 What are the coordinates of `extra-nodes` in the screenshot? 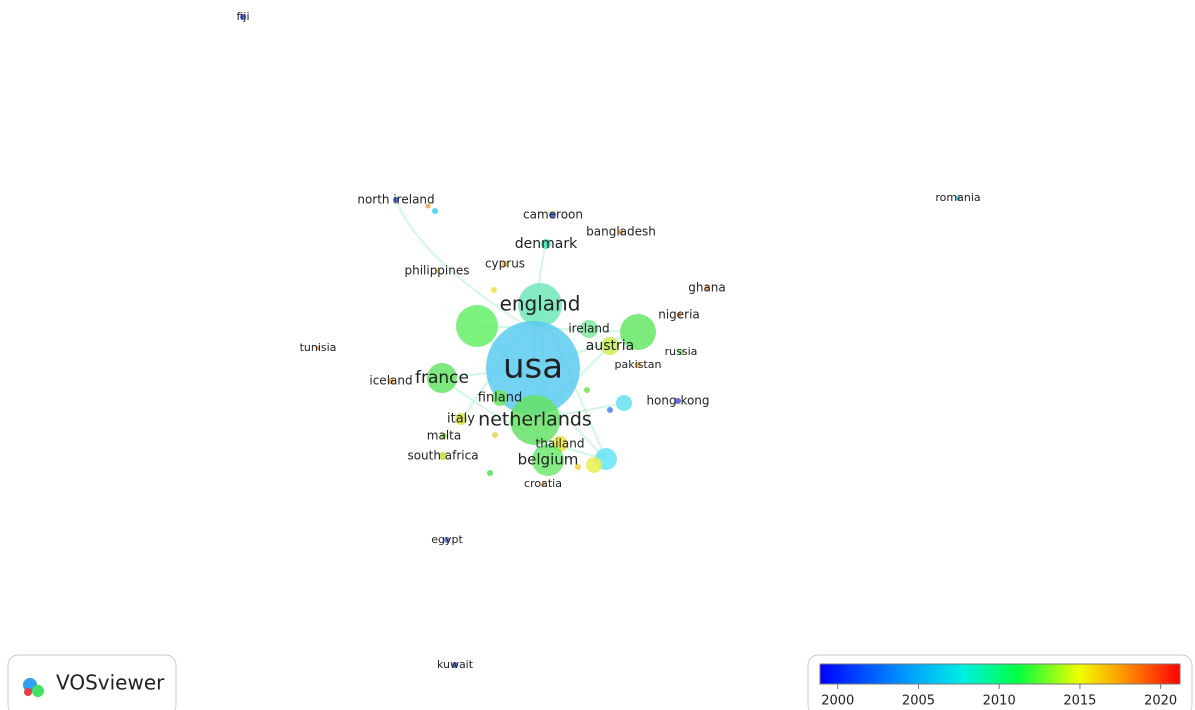 It's located at (540, 339).